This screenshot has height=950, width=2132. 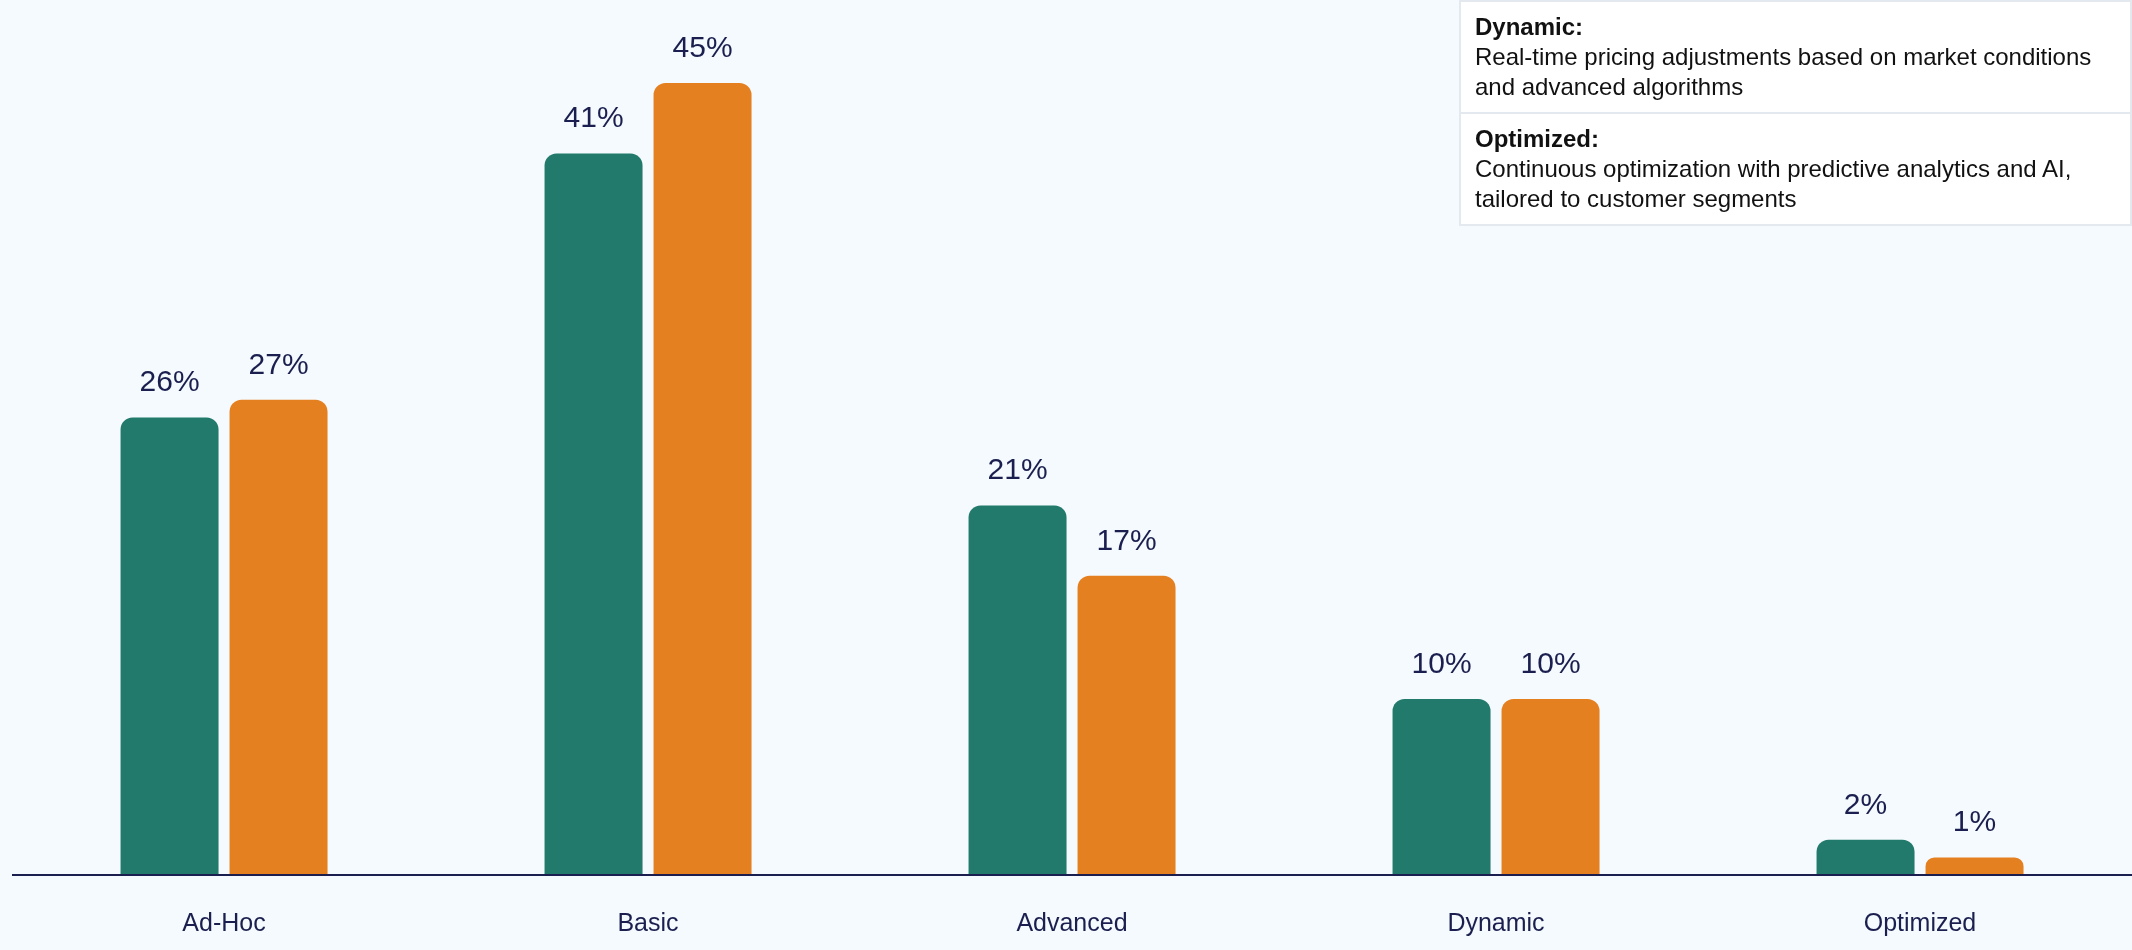 What do you see at coordinates (1072, 921) in the screenshot?
I see `x-tick-label: Advanced` at bounding box center [1072, 921].